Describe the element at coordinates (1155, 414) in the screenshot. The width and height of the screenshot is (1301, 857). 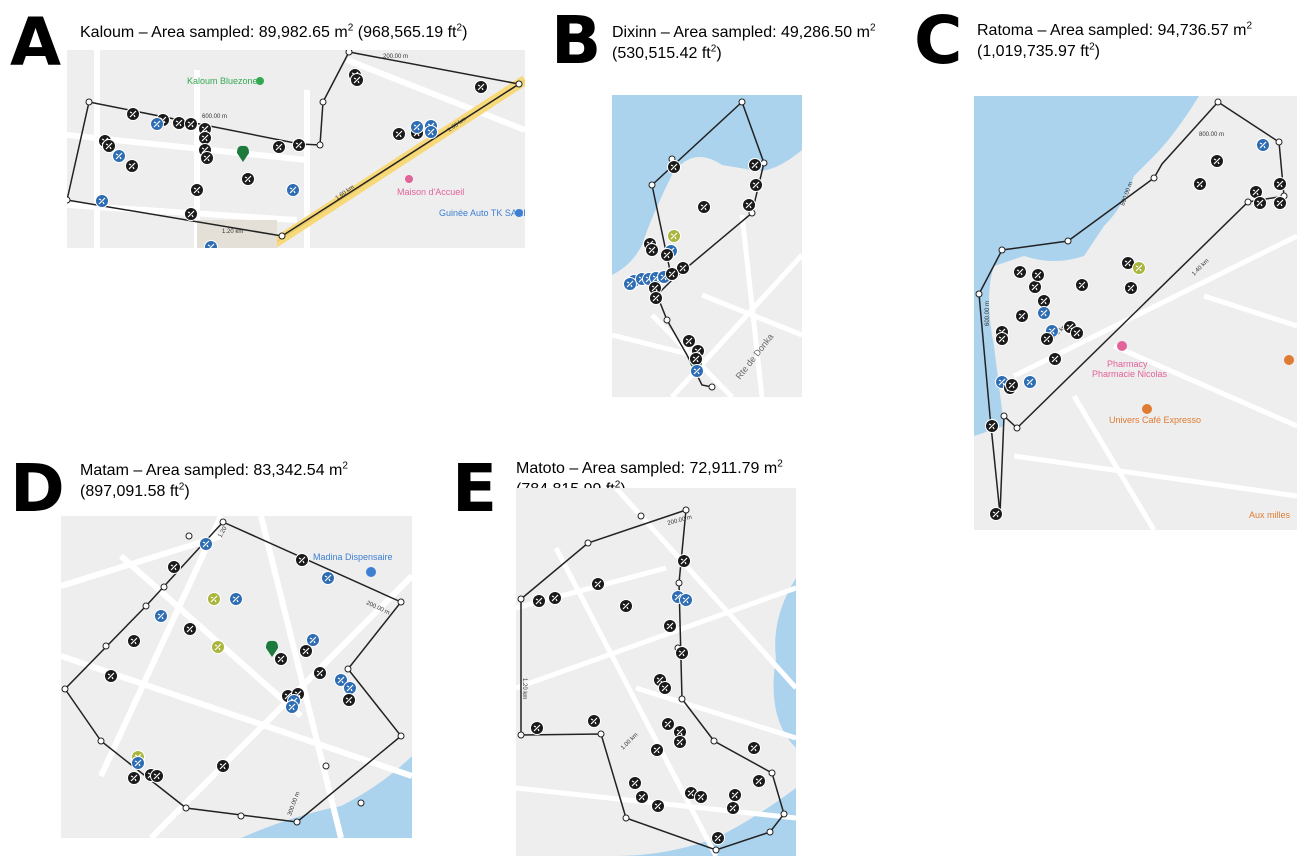
I see `poi-cafe: Univers Café Expresso` at that location.